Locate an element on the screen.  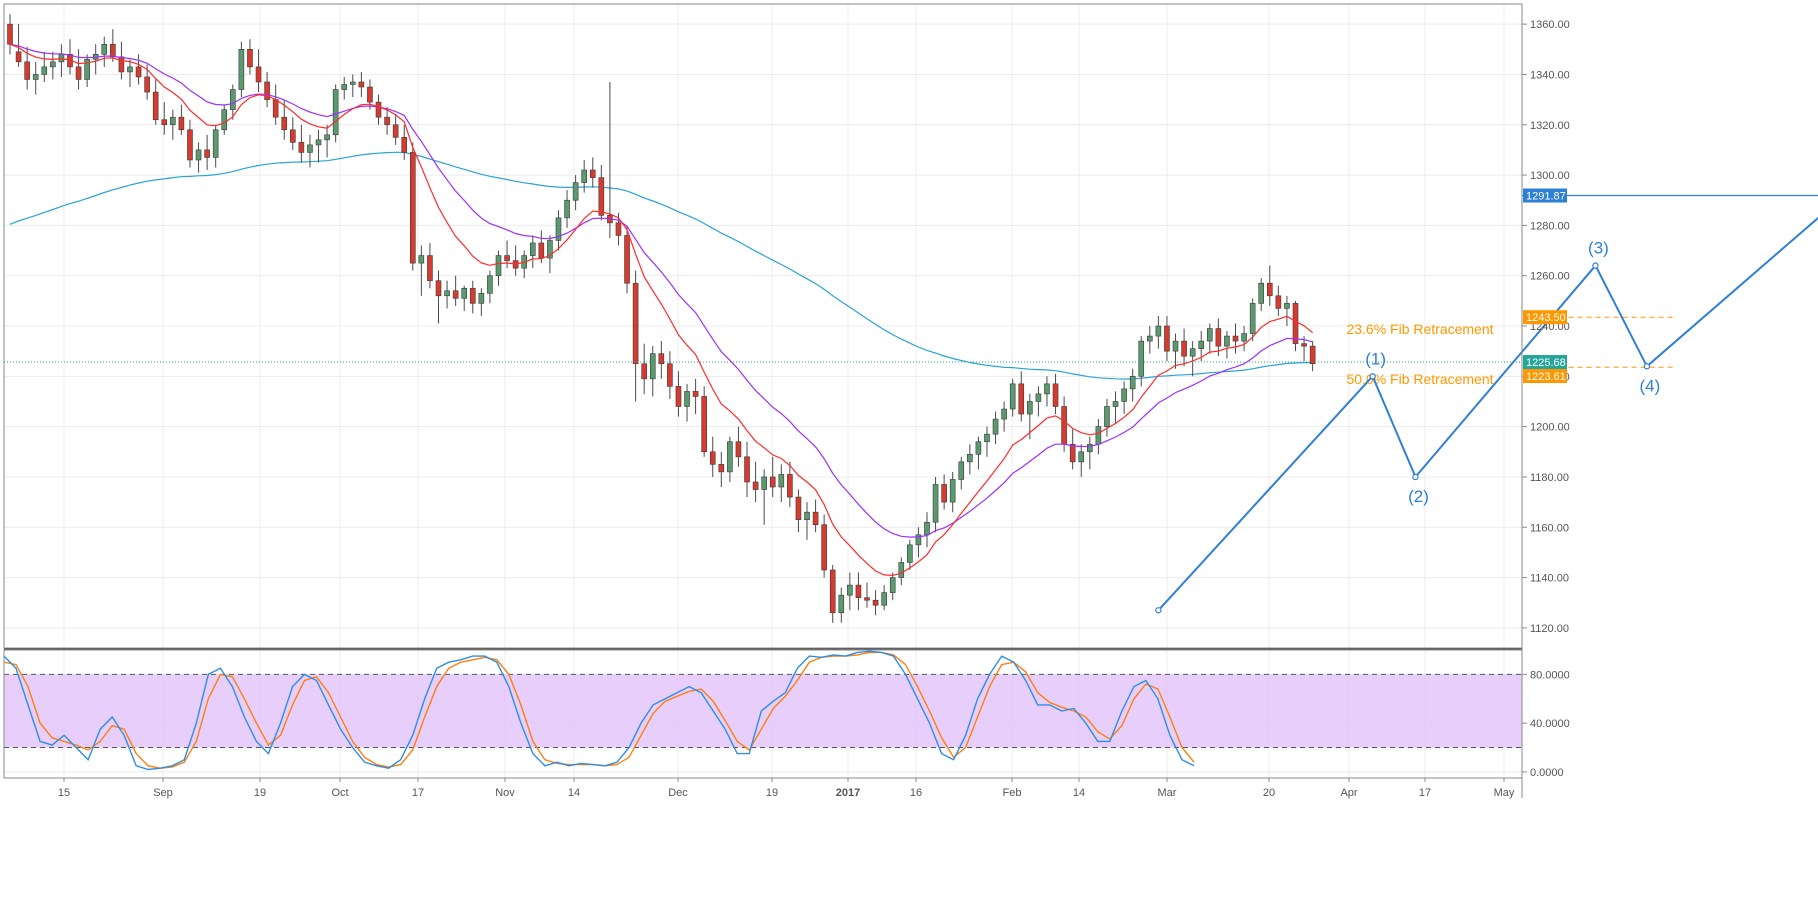
price-label: 1291.87 is located at coordinates (1546, 197).